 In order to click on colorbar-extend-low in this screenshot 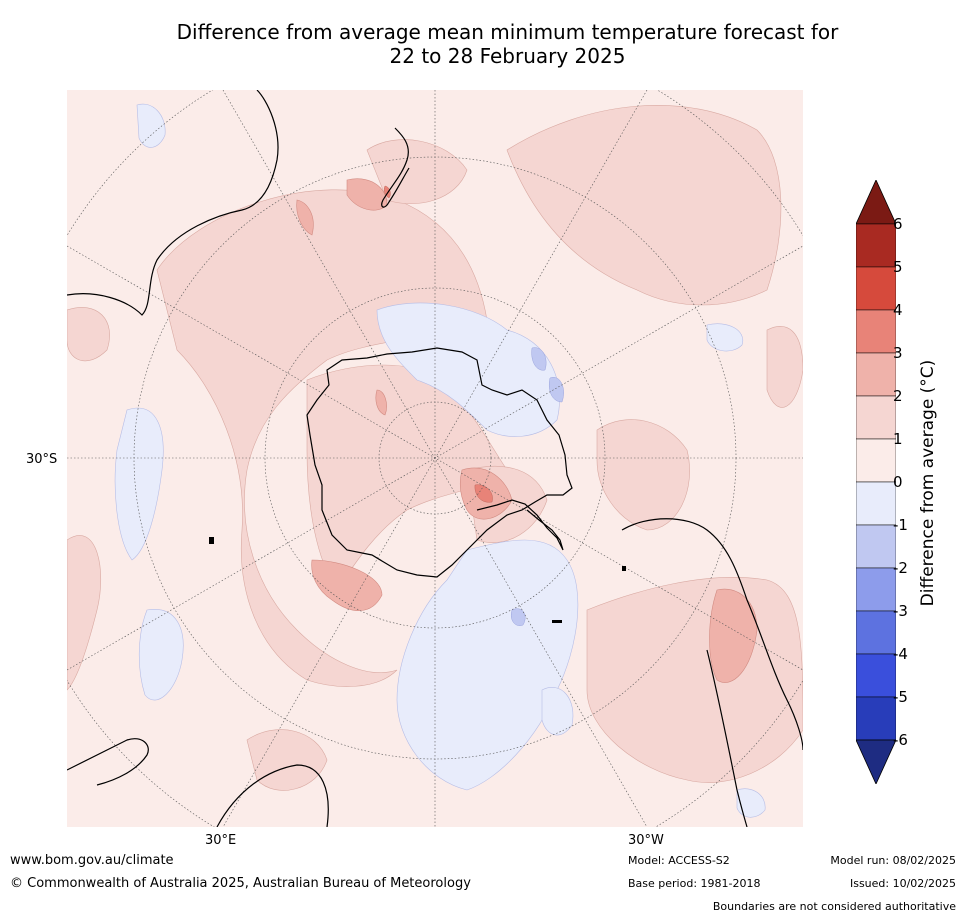, I will do `click(876, 762)`.